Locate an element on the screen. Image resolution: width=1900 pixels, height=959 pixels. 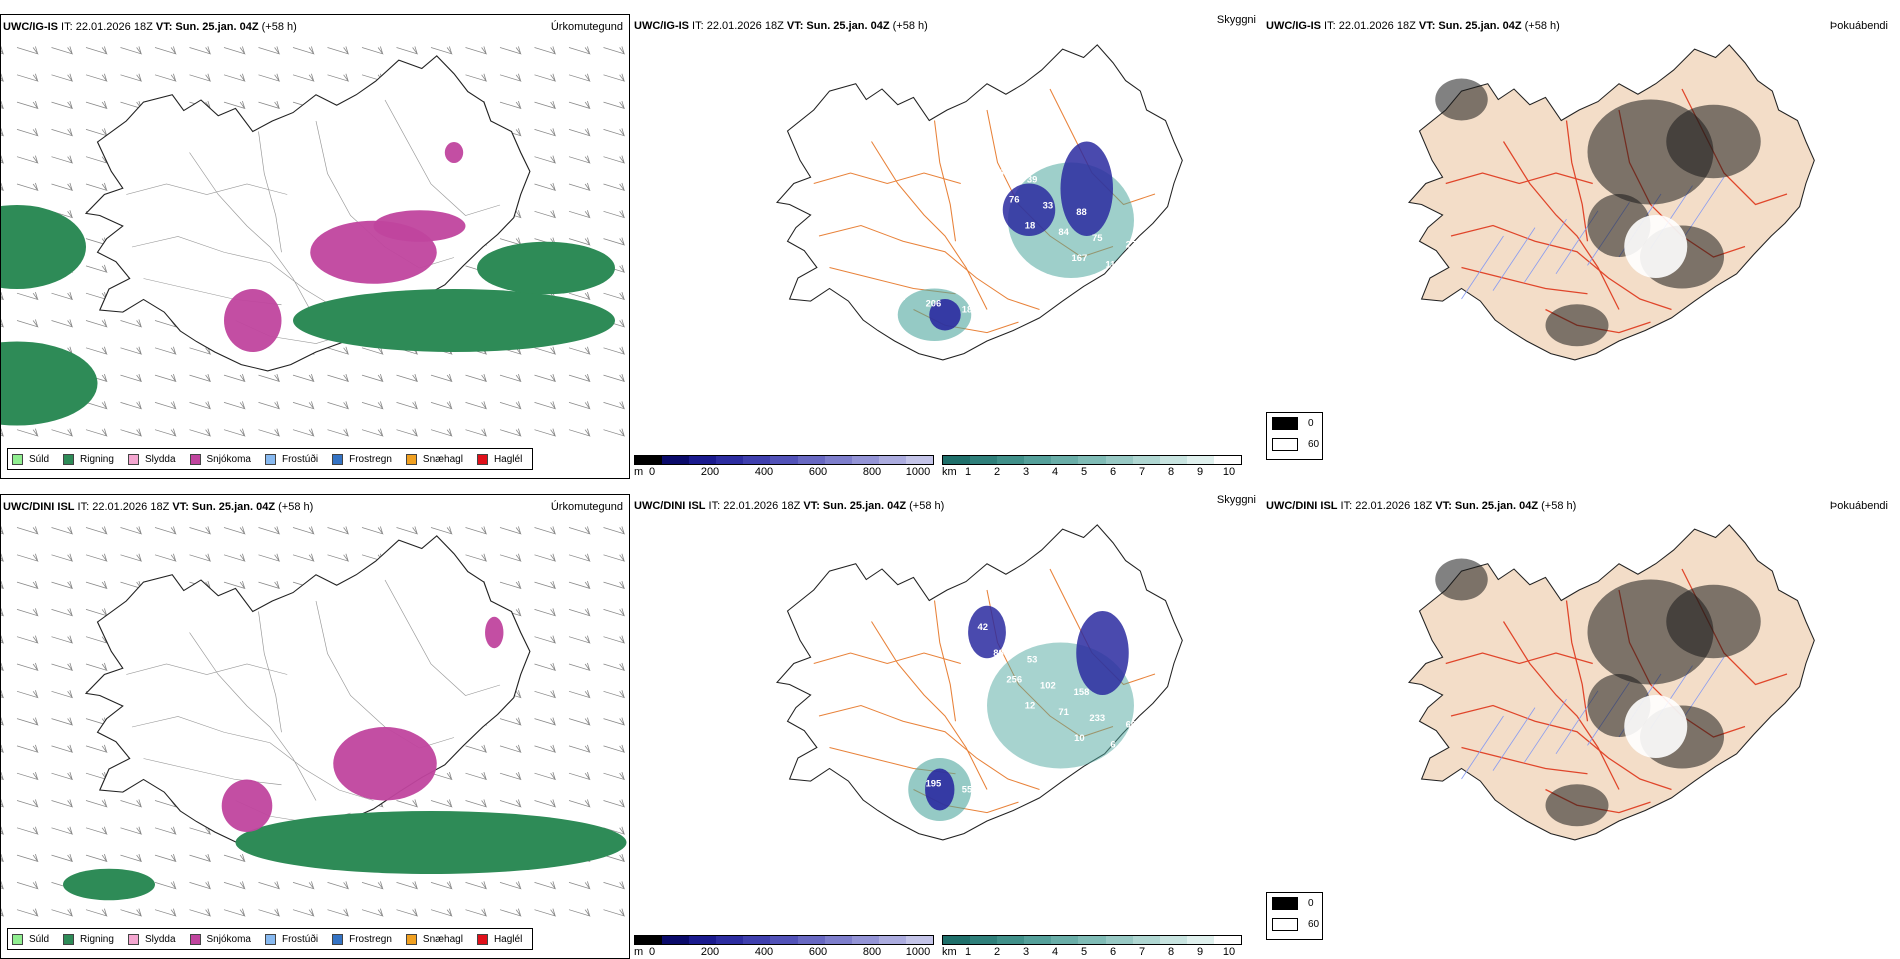
colorbar-tick: 400 is located at coordinates (764, 952).